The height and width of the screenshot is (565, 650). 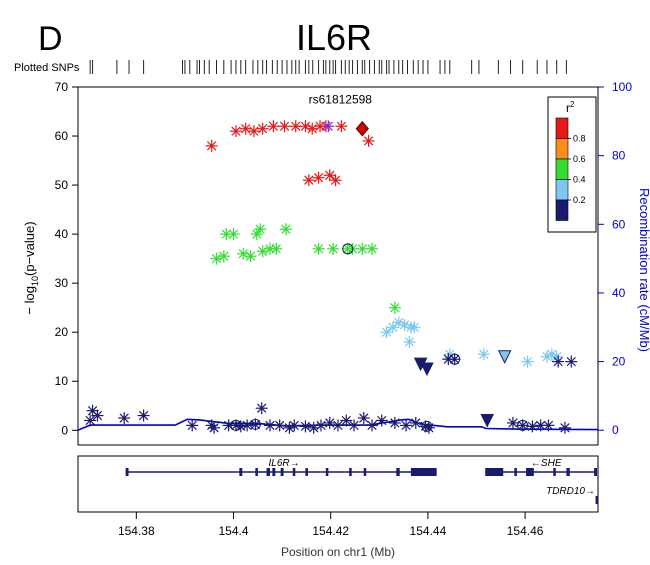 I want to click on y-tick-label: 50, so click(x=62, y=185).